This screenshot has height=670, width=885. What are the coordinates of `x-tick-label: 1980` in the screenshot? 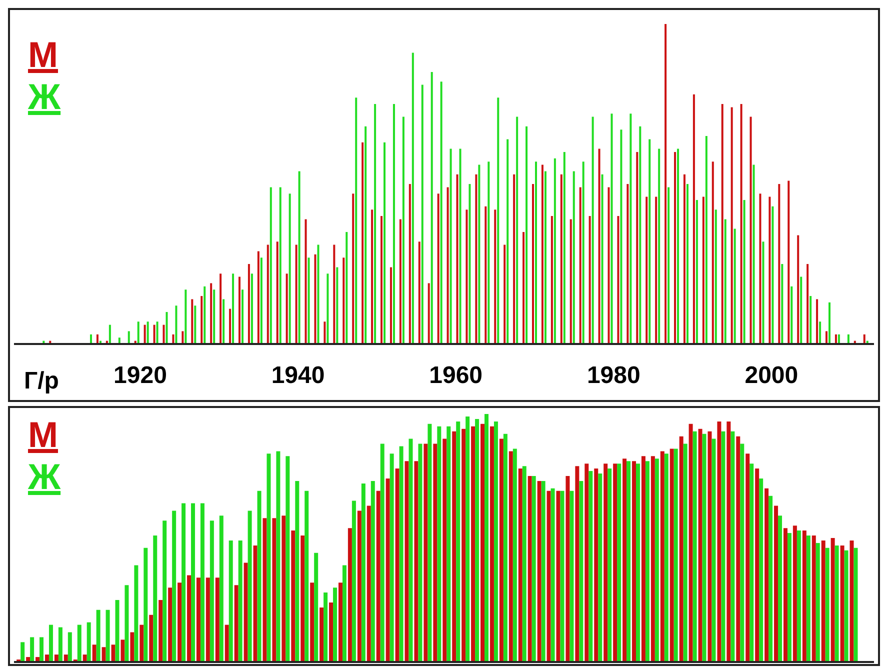 It's located at (613, 376).